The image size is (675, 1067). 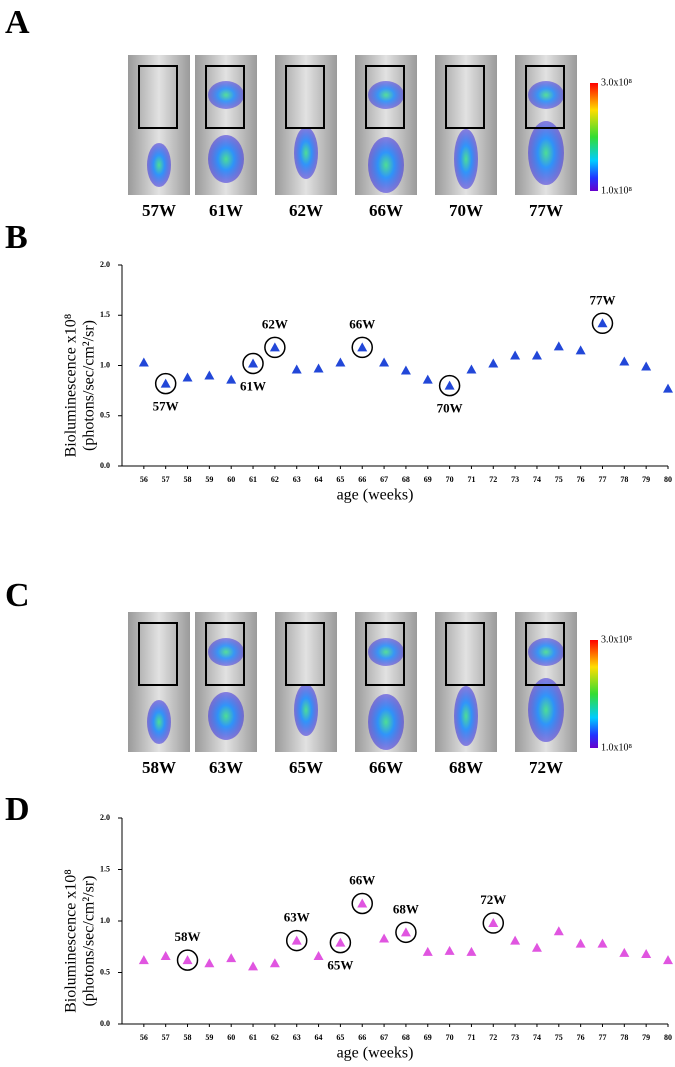 What do you see at coordinates (384, 1037) in the screenshot?
I see `x-tick-label: 67` at bounding box center [384, 1037].